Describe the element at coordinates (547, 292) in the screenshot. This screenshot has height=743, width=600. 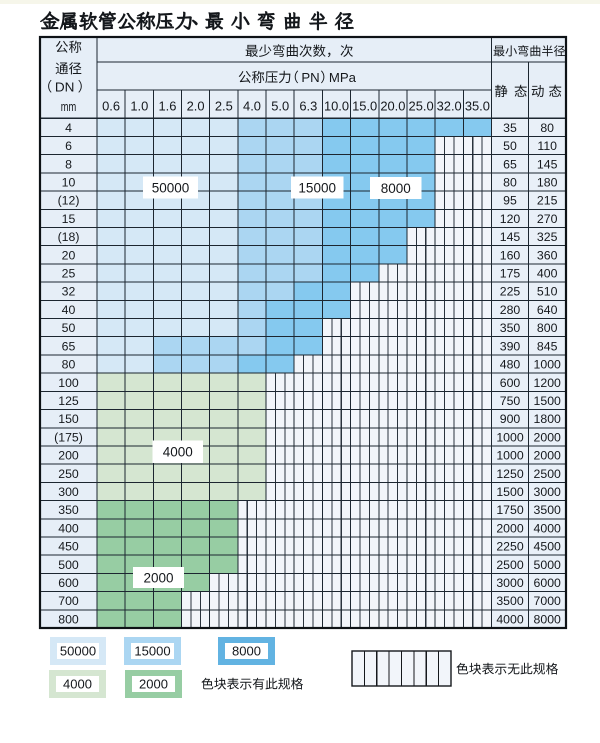
I see `svg-text: 510` at that location.